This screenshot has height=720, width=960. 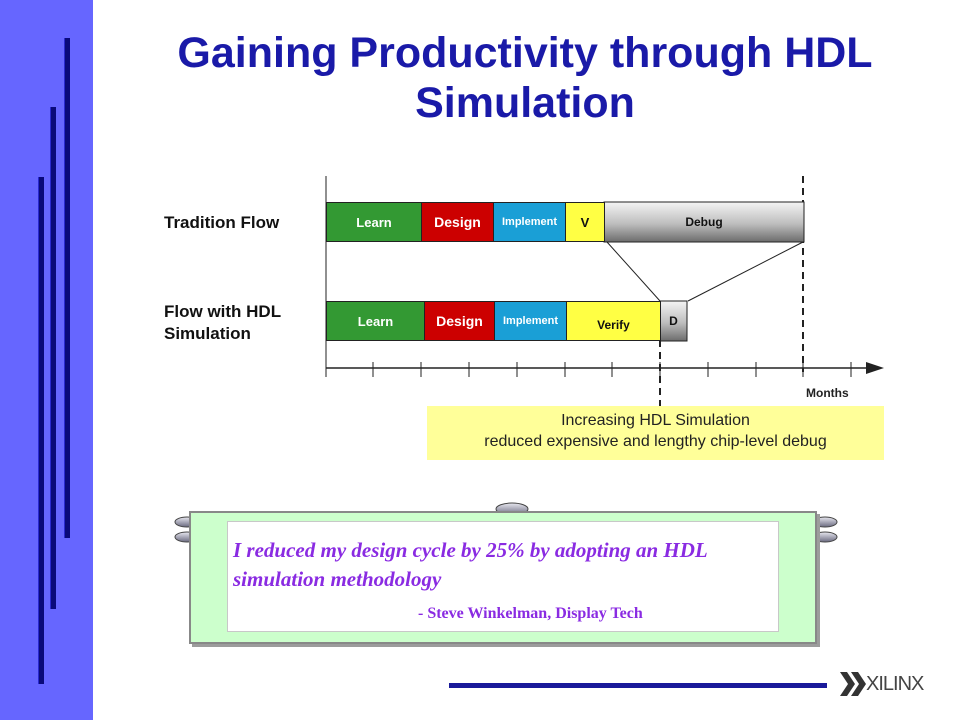 What do you see at coordinates (588, 369) in the screenshot?
I see `axis-ticks` at bounding box center [588, 369].